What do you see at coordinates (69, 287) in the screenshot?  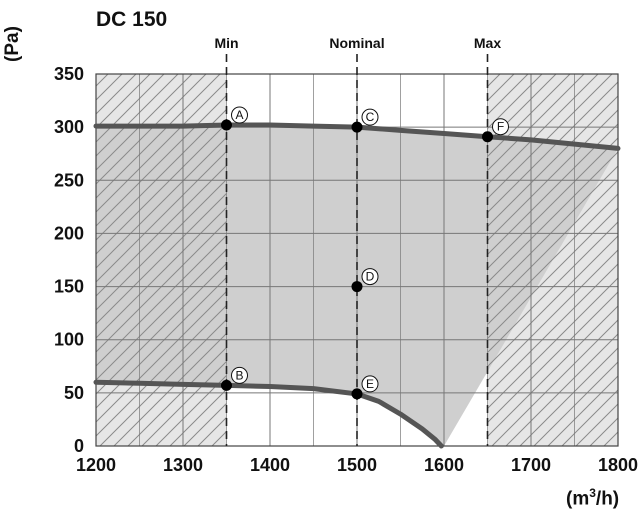 I see `y-tick-label: 150` at bounding box center [69, 287].